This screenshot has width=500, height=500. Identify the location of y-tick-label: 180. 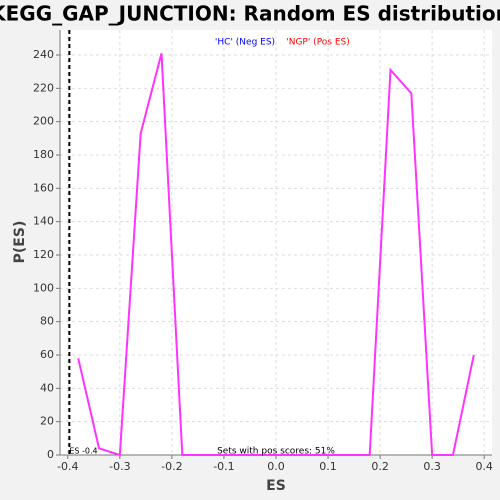
(43, 154).